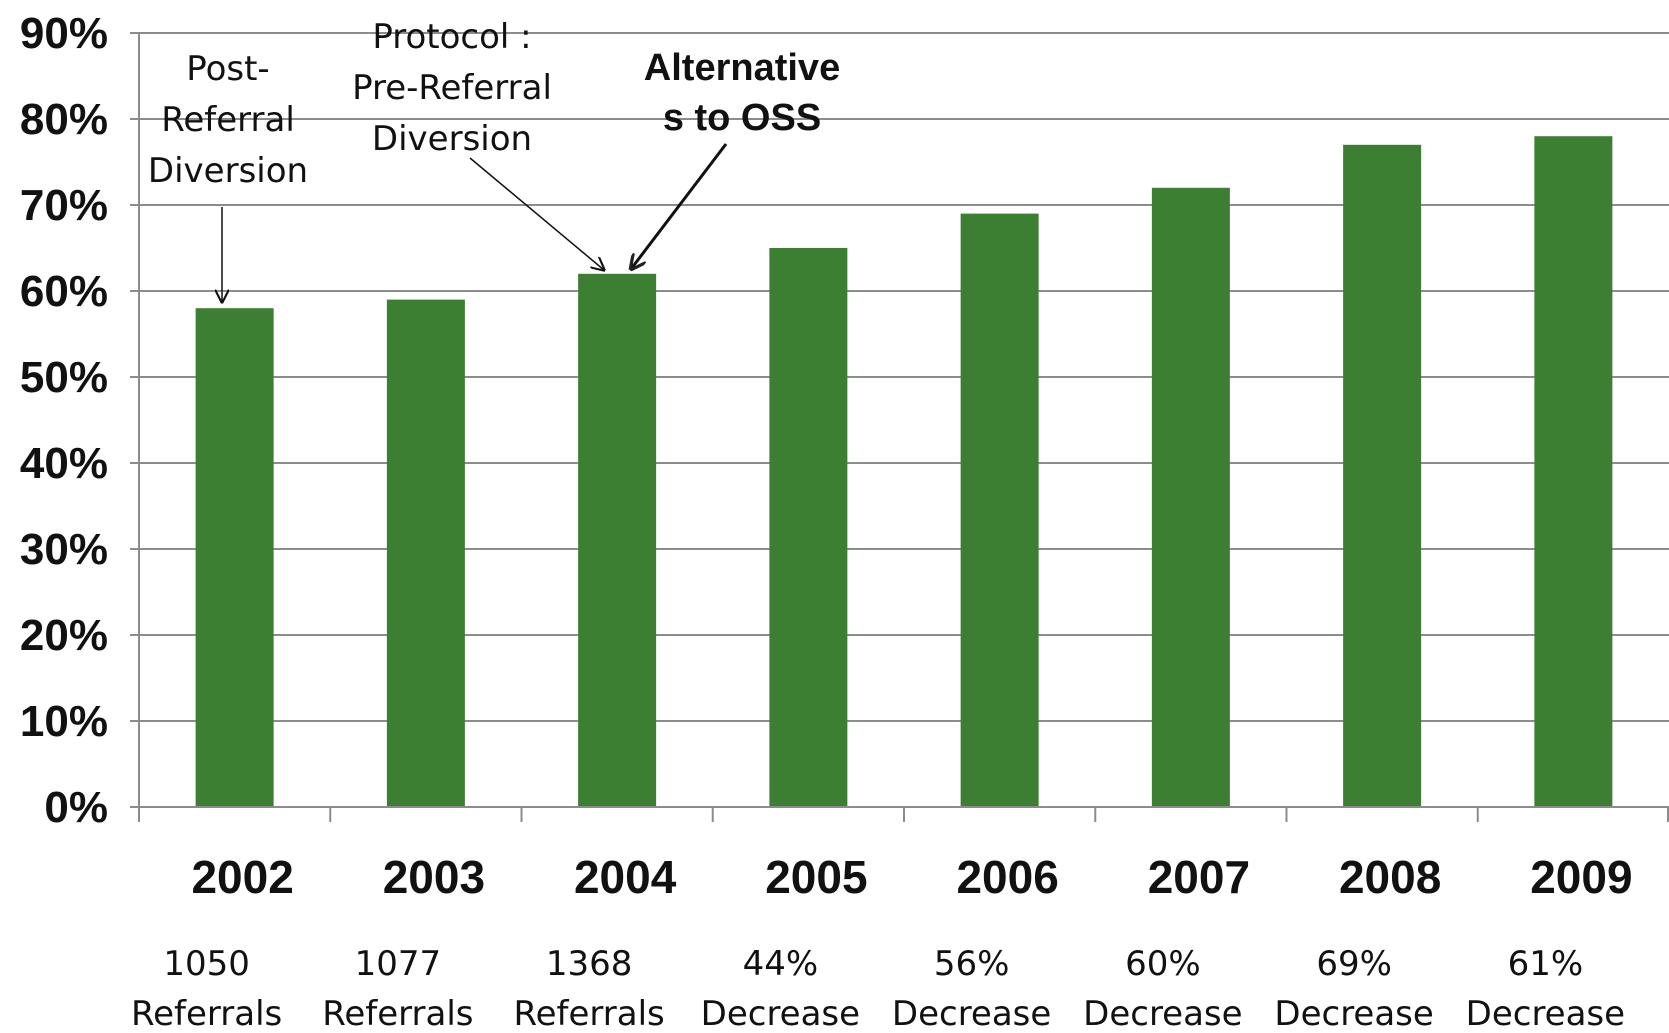 Image resolution: width=1669 pixels, height=1033 pixels. What do you see at coordinates (1382, 476) in the screenshot?
I see `bar-2008` at bounding box center [1382, 476].